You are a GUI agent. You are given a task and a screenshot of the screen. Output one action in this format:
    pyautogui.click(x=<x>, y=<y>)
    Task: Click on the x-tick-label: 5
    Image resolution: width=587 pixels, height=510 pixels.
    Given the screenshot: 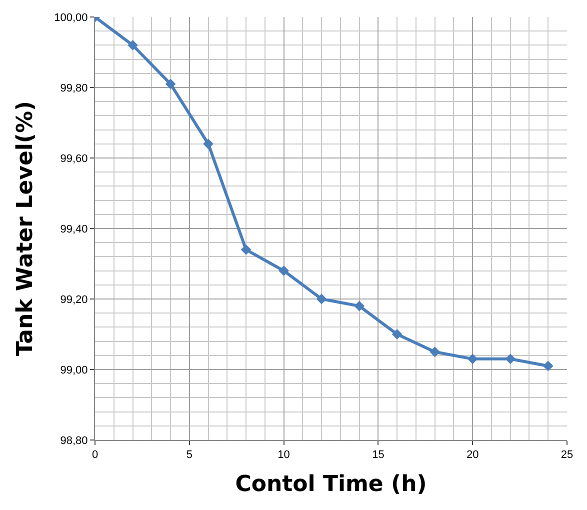 What is the action you would take?
    pyautogui.click(x=189, y=455)
    